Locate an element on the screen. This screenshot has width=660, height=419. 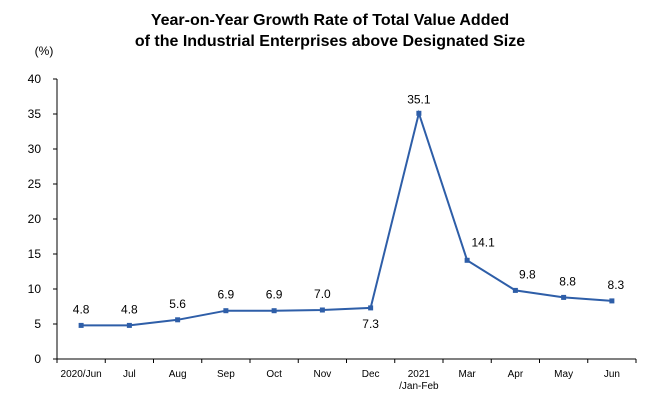
x-tick-label: Nov is located at coordinates (322, 374).